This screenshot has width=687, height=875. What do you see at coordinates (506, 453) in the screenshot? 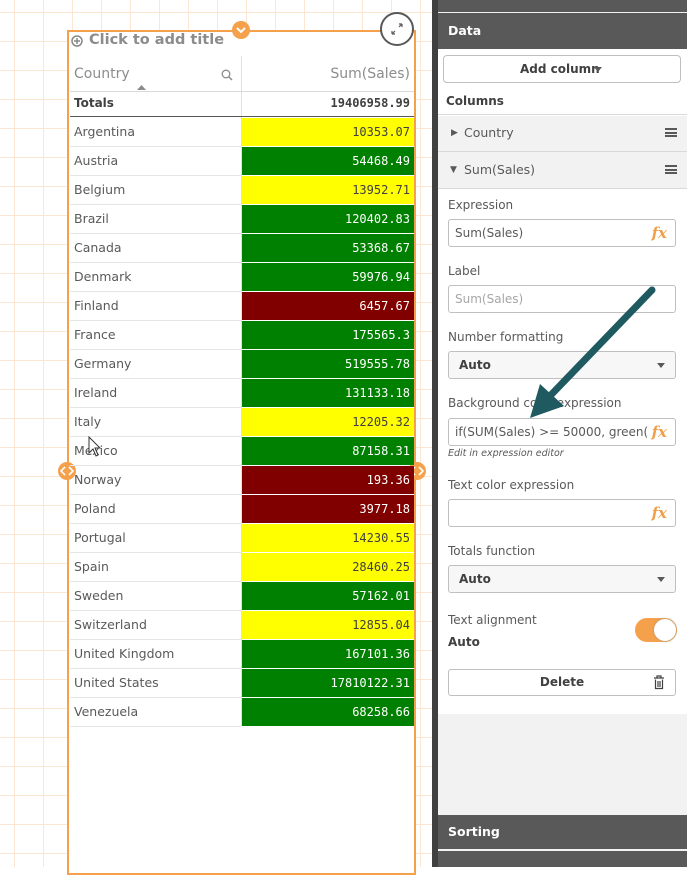
I see `editor-hint: Edit in expression editor` at bounding box center [506, 453].